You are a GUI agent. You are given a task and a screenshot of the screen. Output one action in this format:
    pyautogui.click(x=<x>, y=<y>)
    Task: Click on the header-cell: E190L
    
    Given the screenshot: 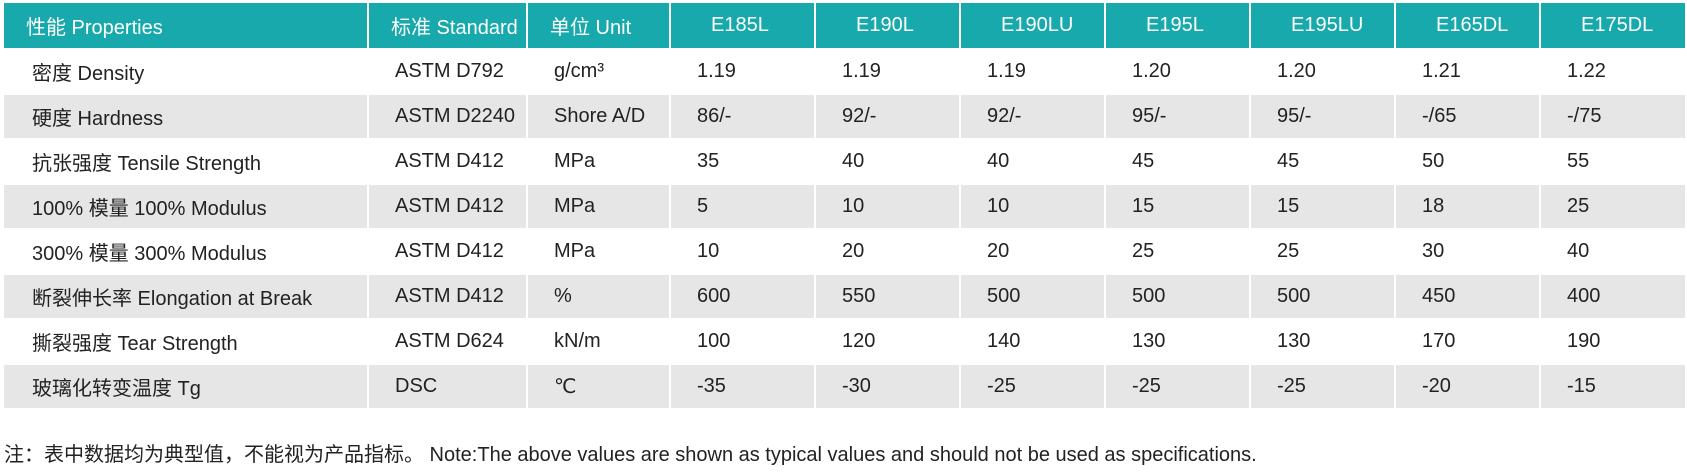 What is the action you would take?
    pyautogui.click(x=887, y=26)
    